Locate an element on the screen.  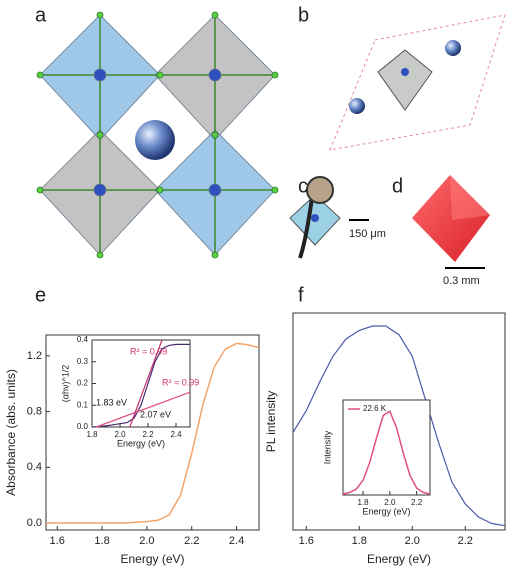
panel-label: b is located at coordinates (303, 15).